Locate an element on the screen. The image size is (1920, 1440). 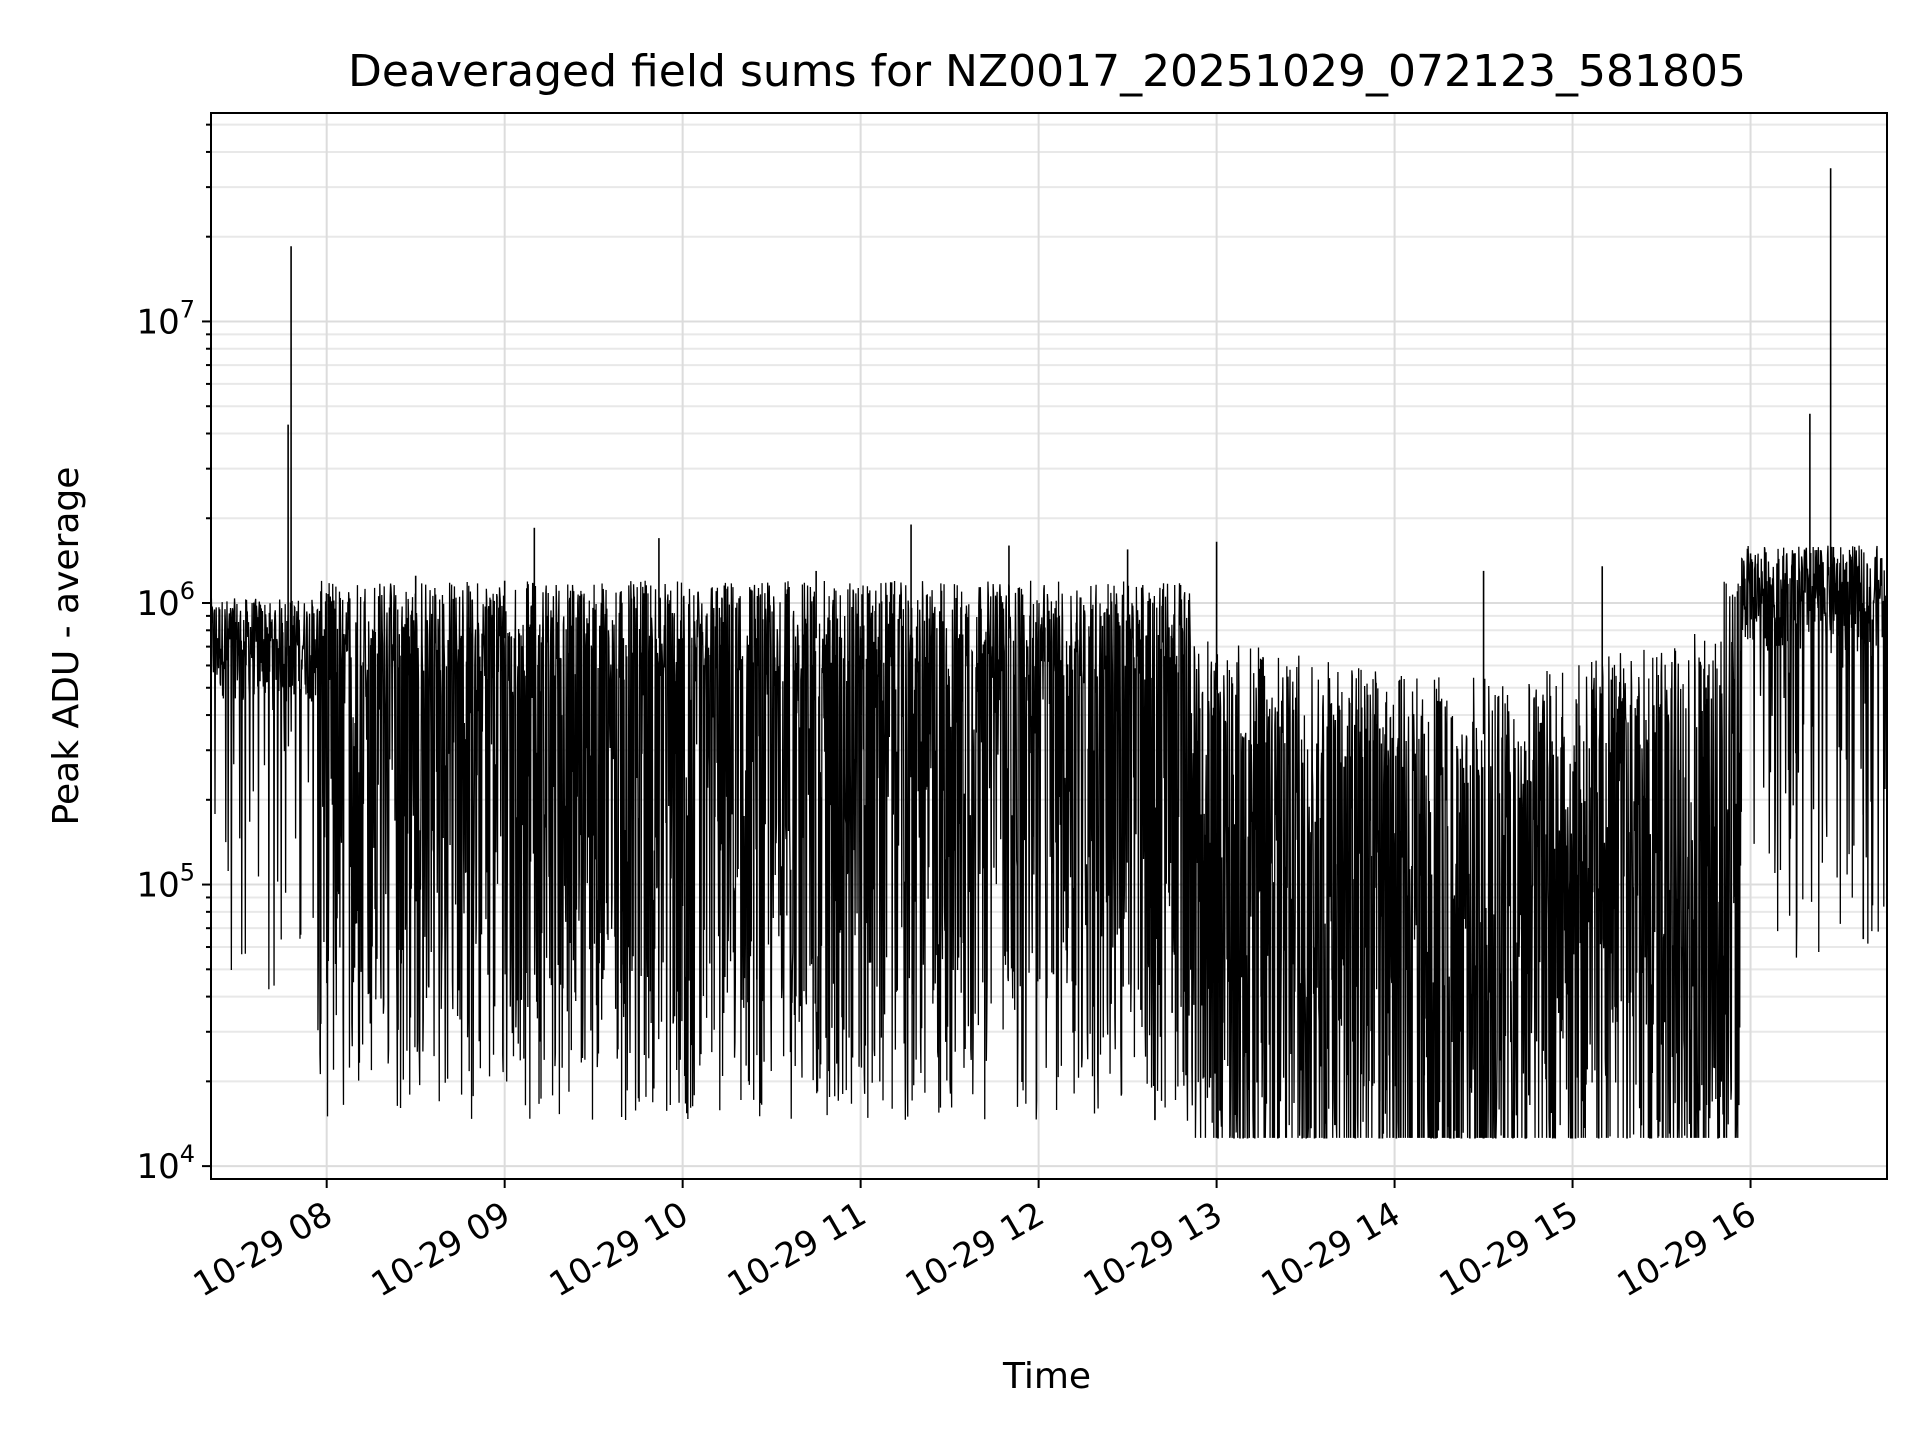
x-axis-label: Time is located at coordinates (1046, 1376).